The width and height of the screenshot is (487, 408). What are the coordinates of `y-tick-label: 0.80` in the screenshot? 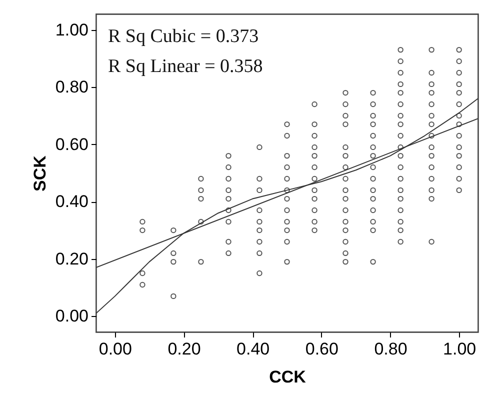 It's located at (71, 87).